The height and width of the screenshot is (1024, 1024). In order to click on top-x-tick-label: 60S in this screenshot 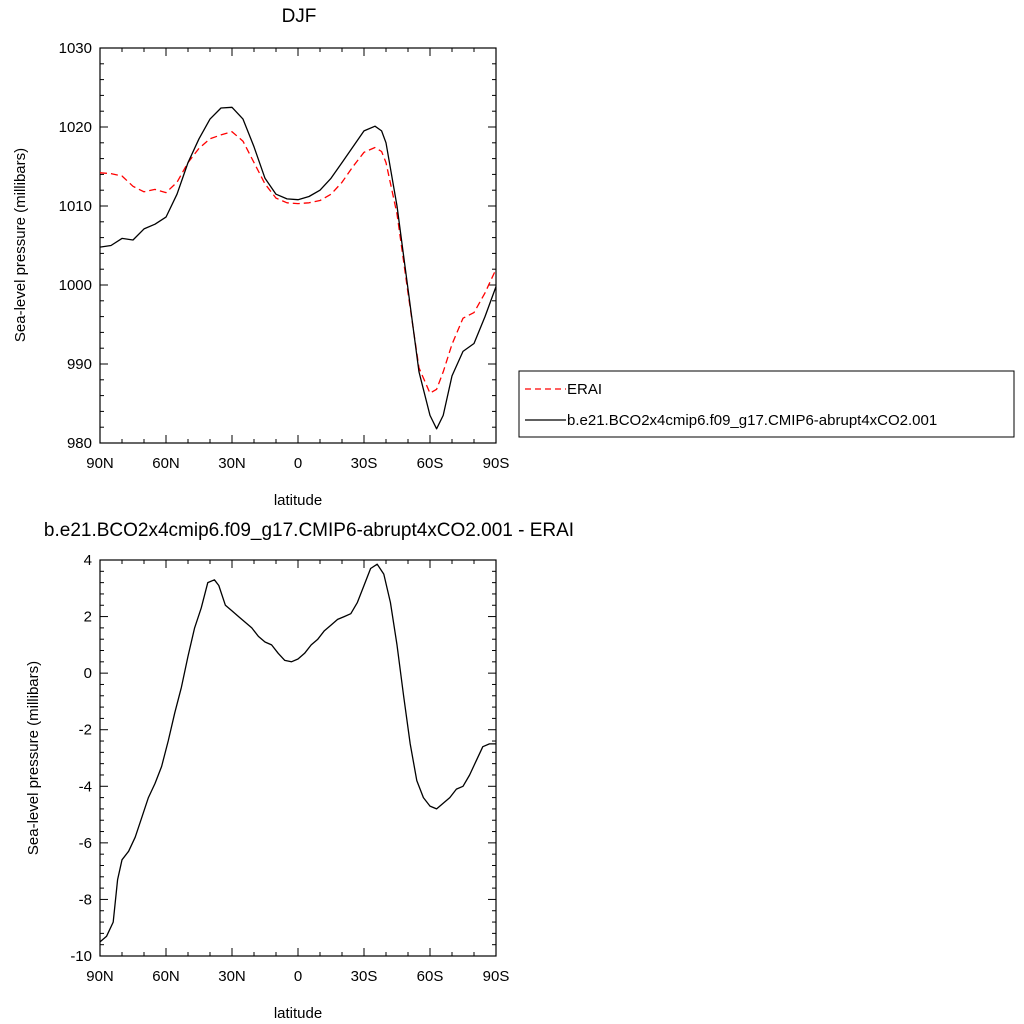, I will do `click(430, 463)`.